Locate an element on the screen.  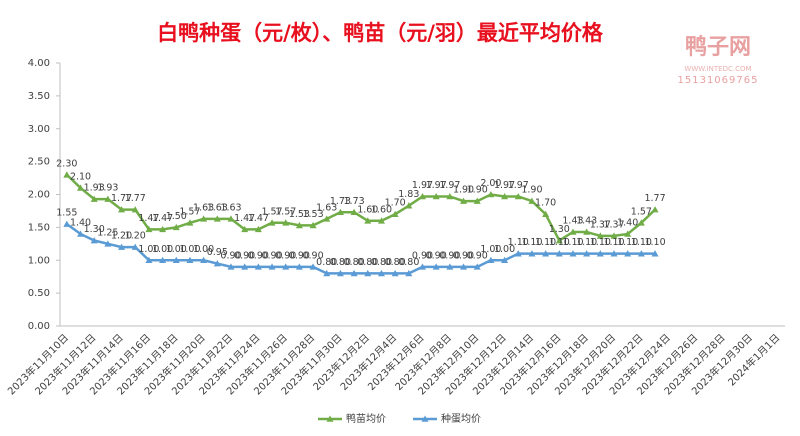
y-tick-label: 0.50 is located at coordinates (39, 293).